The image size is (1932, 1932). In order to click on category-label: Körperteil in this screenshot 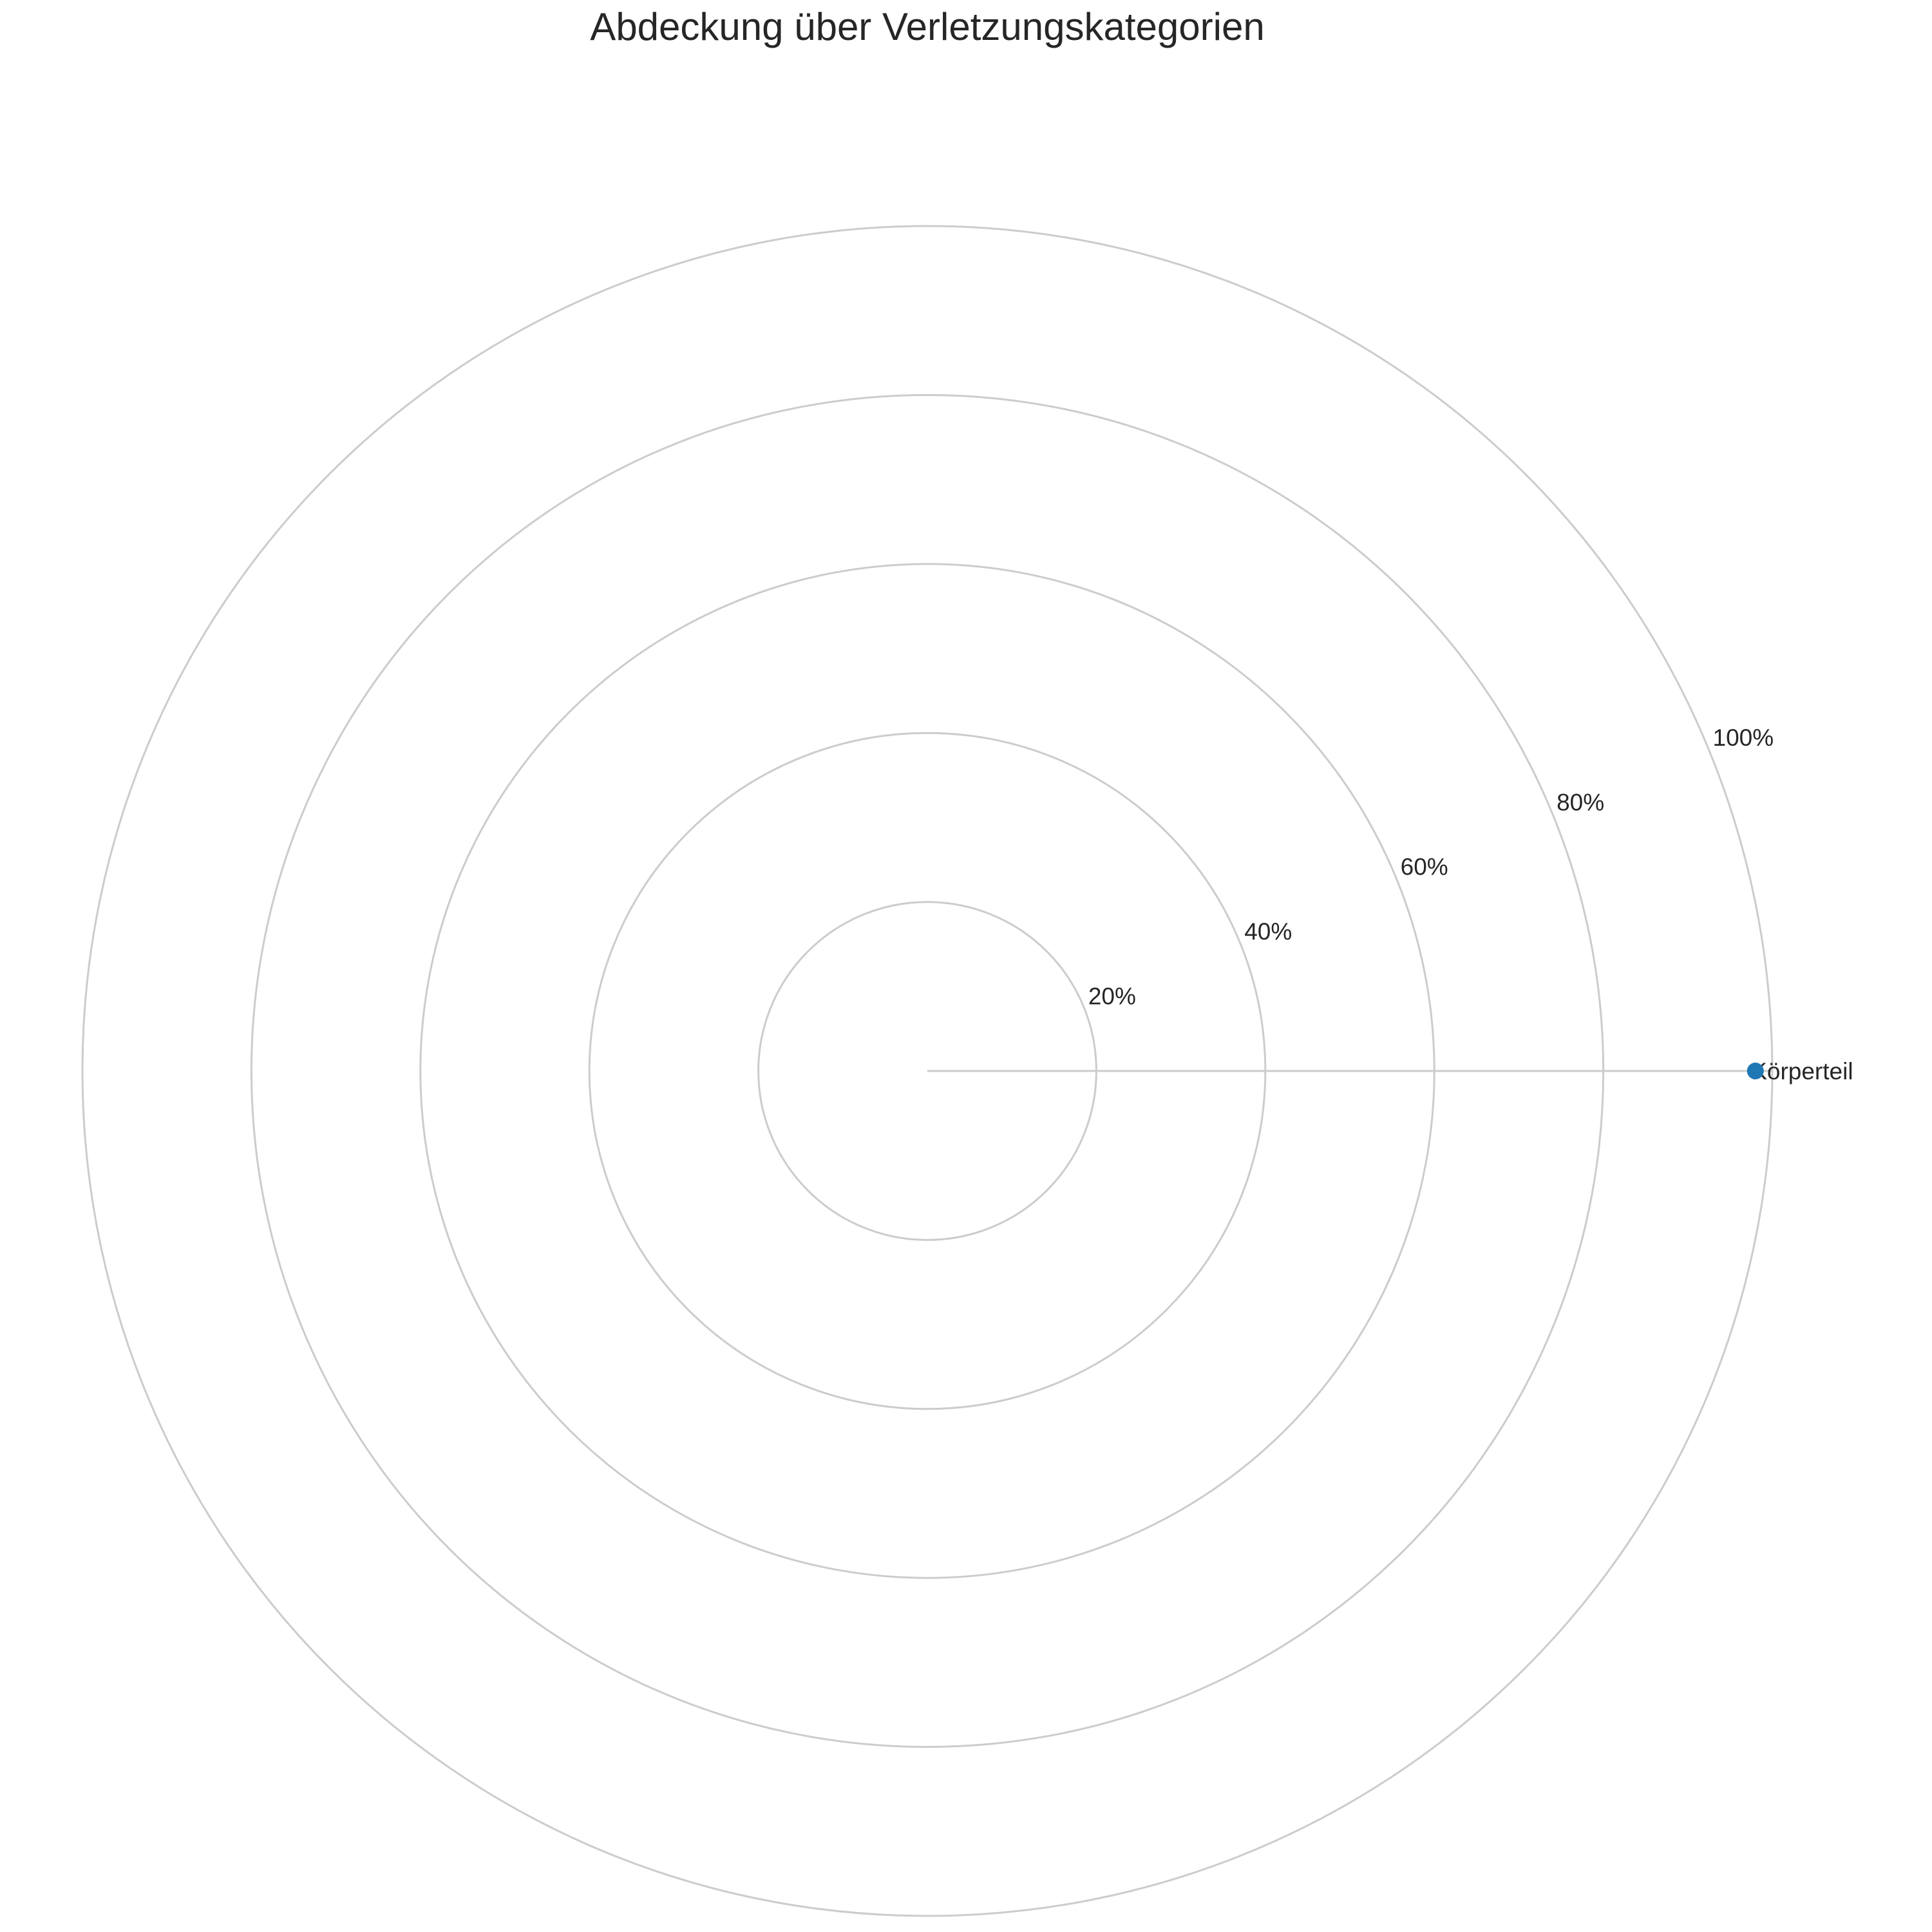, I will do `click(1802, 1071)`.